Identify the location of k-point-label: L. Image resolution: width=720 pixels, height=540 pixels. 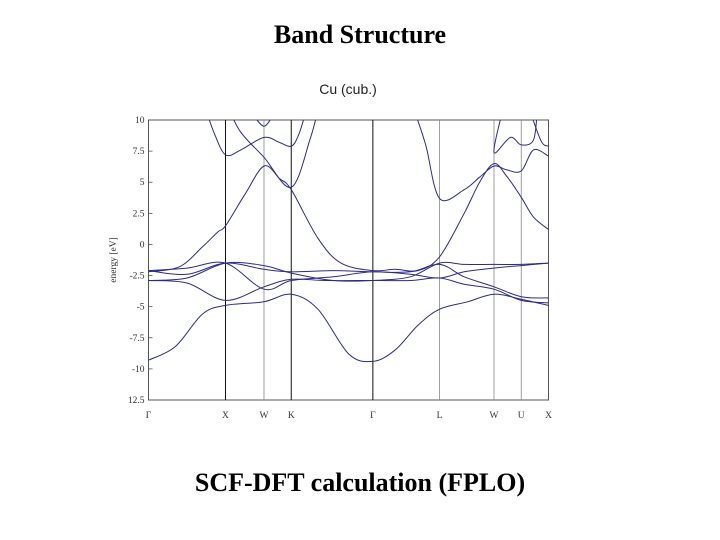
(440, 416).